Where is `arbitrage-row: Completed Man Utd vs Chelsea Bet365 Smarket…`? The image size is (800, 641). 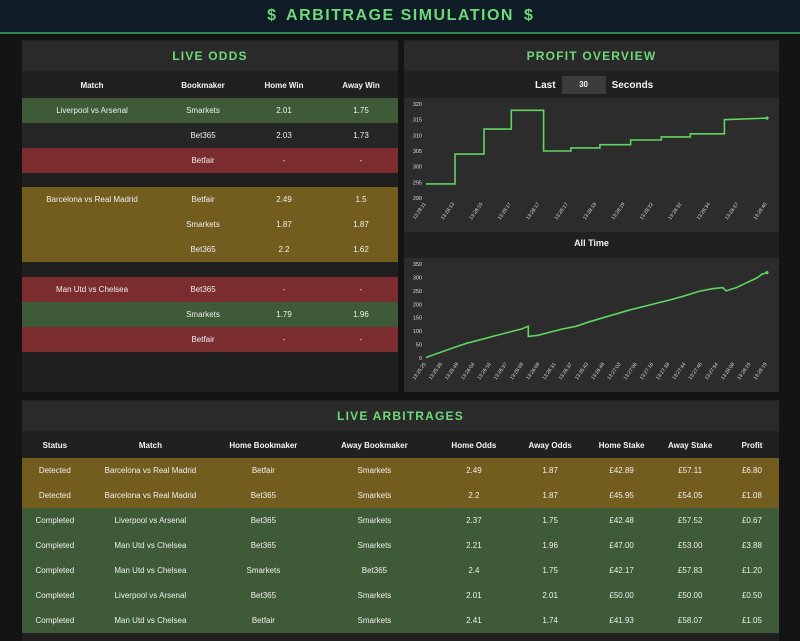
arbitrage-row: Completed Man Utd vs Chelsea Bet365 Smarket… is located at coordinates (400, 545).